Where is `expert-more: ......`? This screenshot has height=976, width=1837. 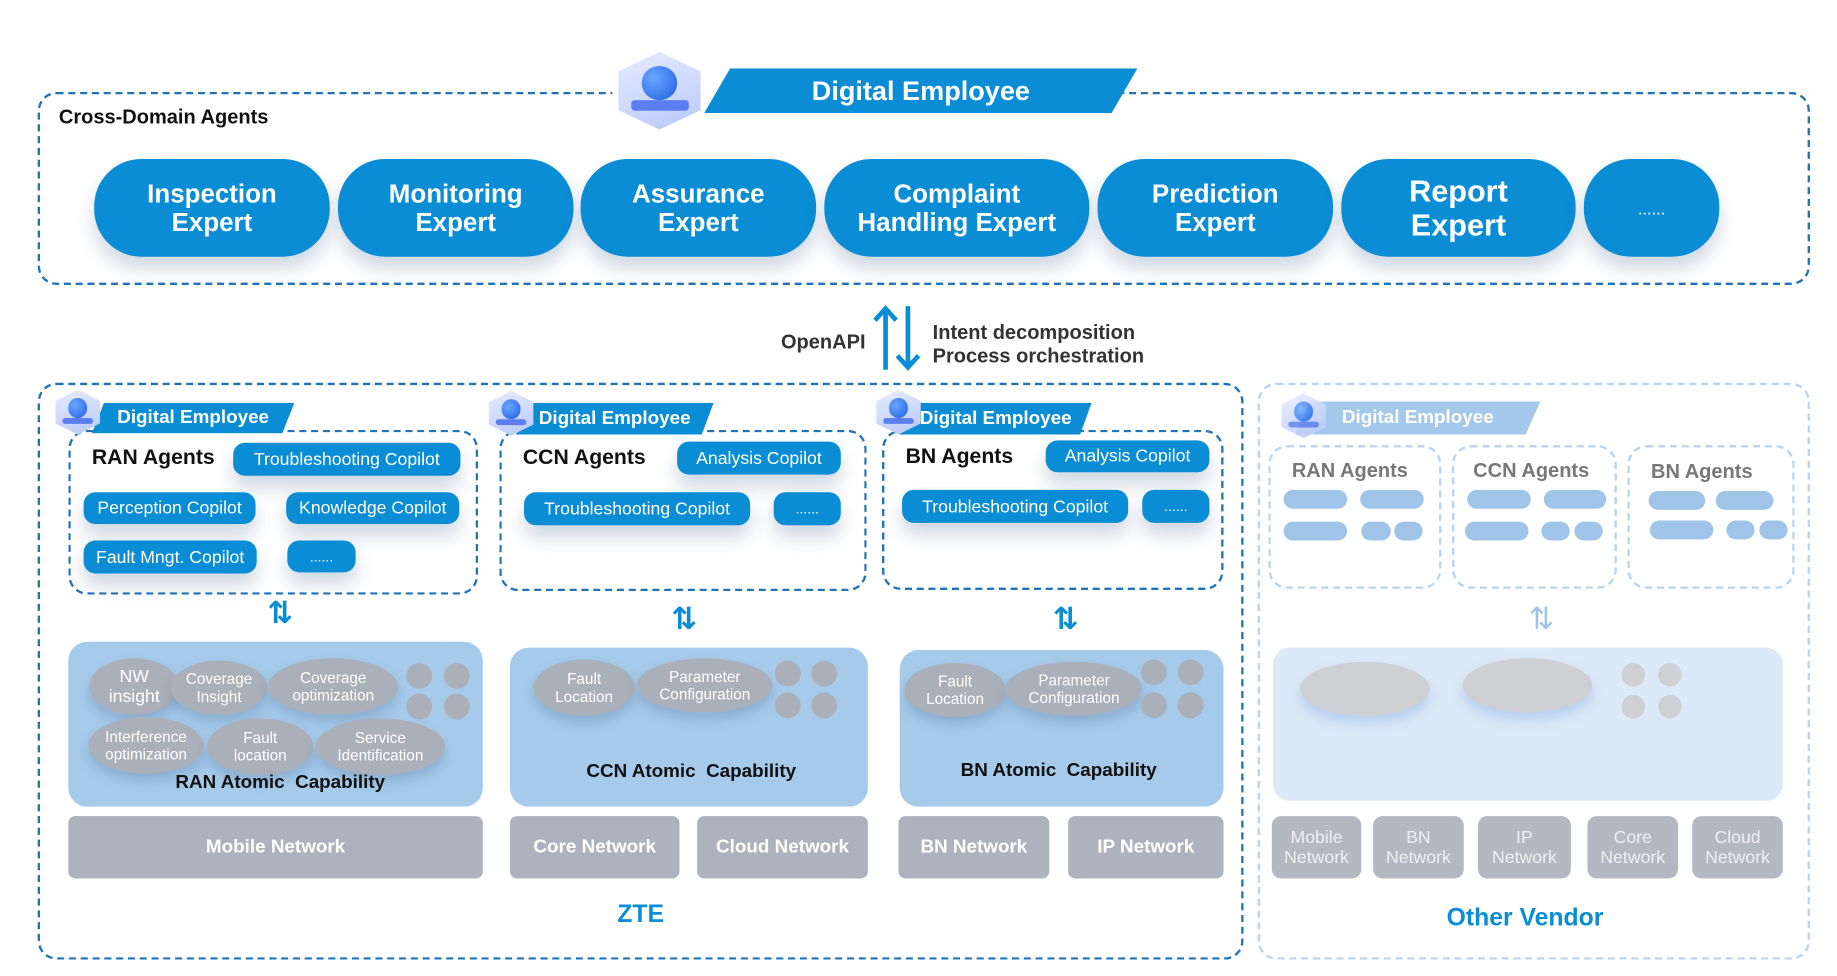 expert-more: ...... is located at coordinates (1651, 207).